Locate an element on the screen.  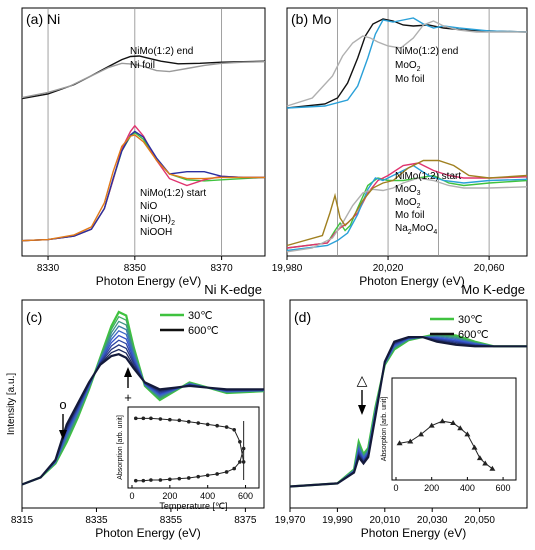
panel-c-plus-arrow-head-icon is located at coordinates (128, 372).